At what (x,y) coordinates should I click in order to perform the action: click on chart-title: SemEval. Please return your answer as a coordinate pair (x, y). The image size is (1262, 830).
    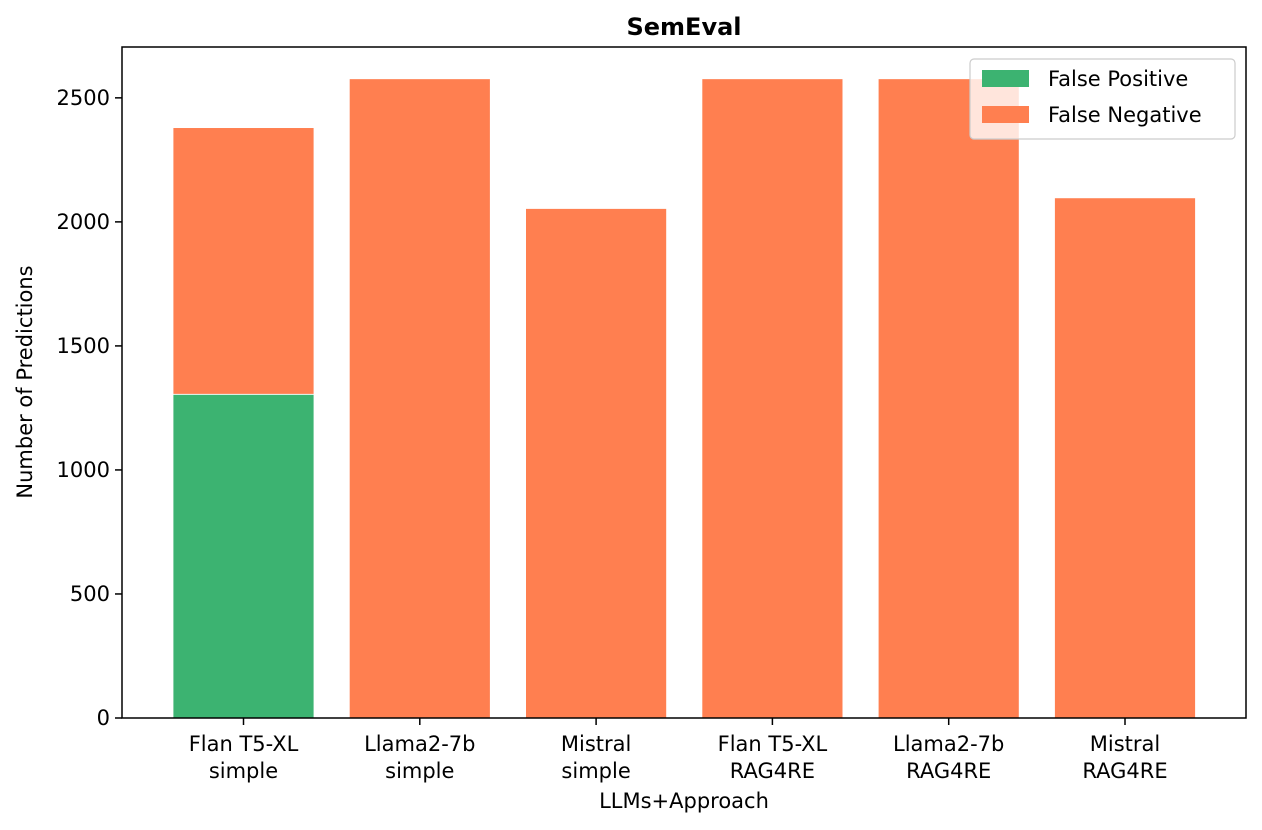
    Looking at the image, I should click on (683, 27).